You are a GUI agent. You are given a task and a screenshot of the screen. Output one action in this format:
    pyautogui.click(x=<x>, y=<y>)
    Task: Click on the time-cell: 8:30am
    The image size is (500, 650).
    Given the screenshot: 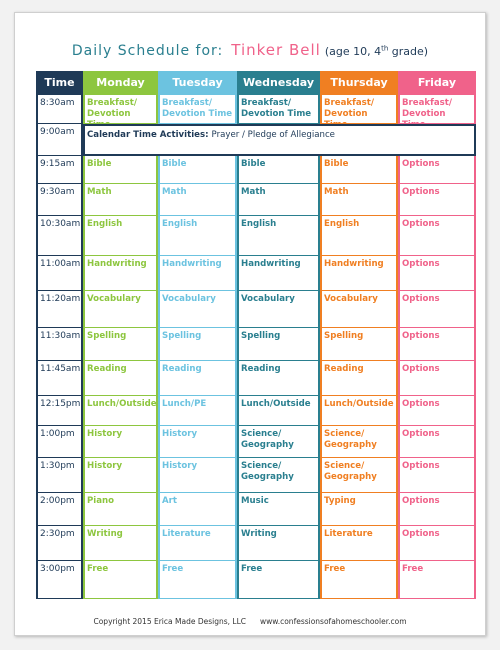 What is the action you would take?
    pyautogui.click(x=59, y=109)
    